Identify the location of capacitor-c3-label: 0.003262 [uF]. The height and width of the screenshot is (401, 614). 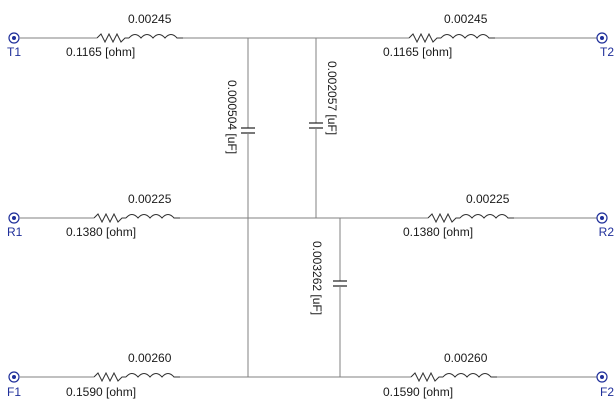
(317, 278).